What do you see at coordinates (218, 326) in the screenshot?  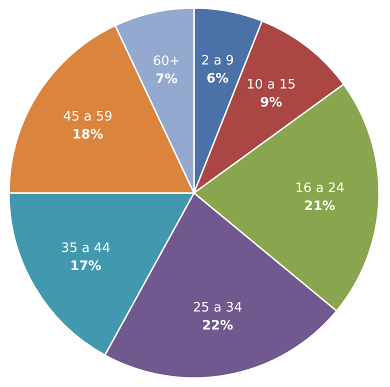 I see `data-label: 22%` at bounding box center [218, 326].